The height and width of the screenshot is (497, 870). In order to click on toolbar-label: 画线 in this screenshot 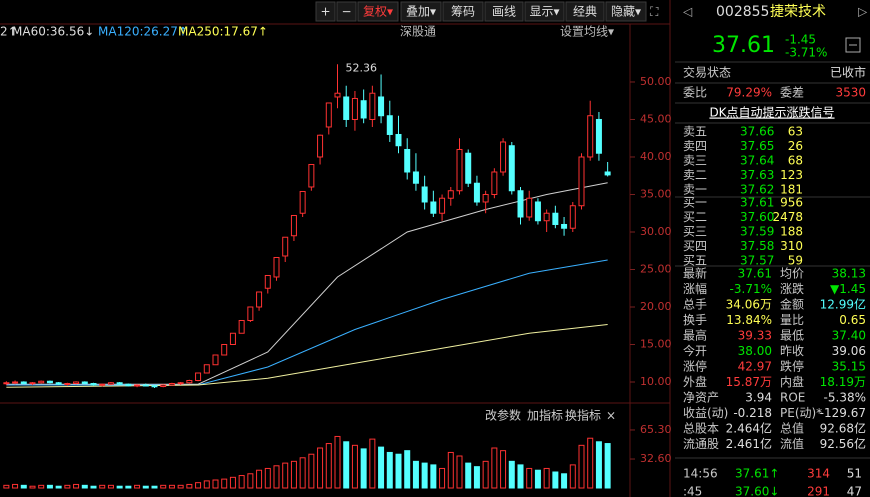, I will do `click(504, 12)`.